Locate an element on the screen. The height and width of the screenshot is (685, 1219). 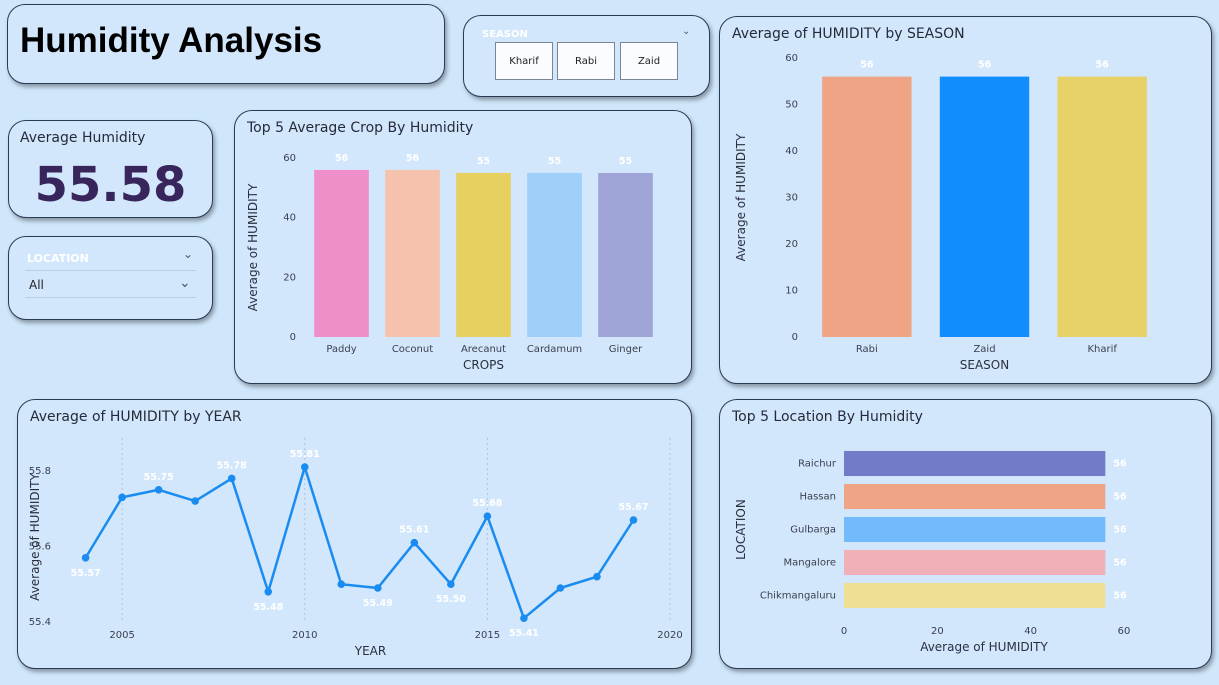
title-card: Humidity Analysis is located at coordinates (226, 44).